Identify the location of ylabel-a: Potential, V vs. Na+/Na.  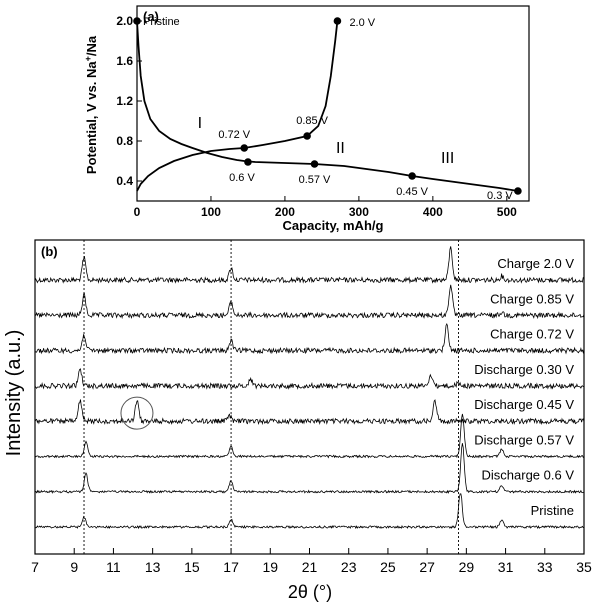
(91, 104).